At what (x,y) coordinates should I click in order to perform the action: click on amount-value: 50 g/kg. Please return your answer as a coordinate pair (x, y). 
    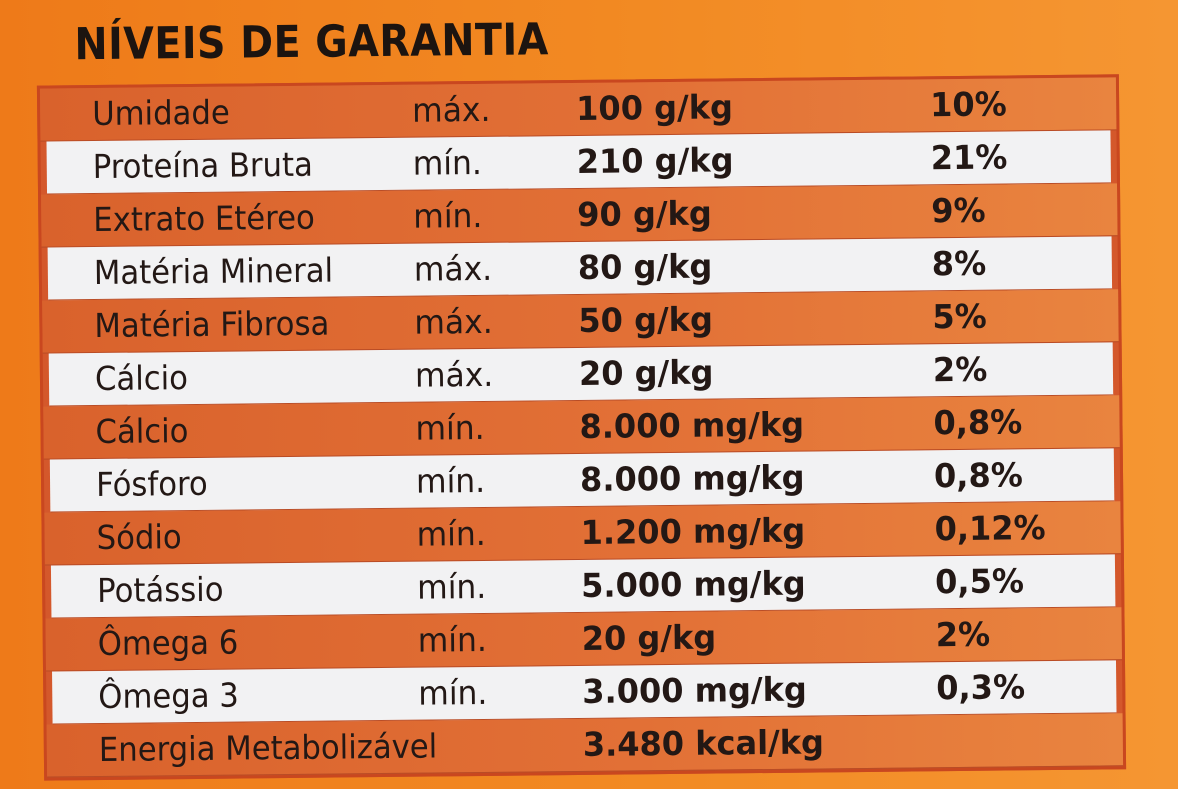
    Looking at the image, I should click on (646, 319).